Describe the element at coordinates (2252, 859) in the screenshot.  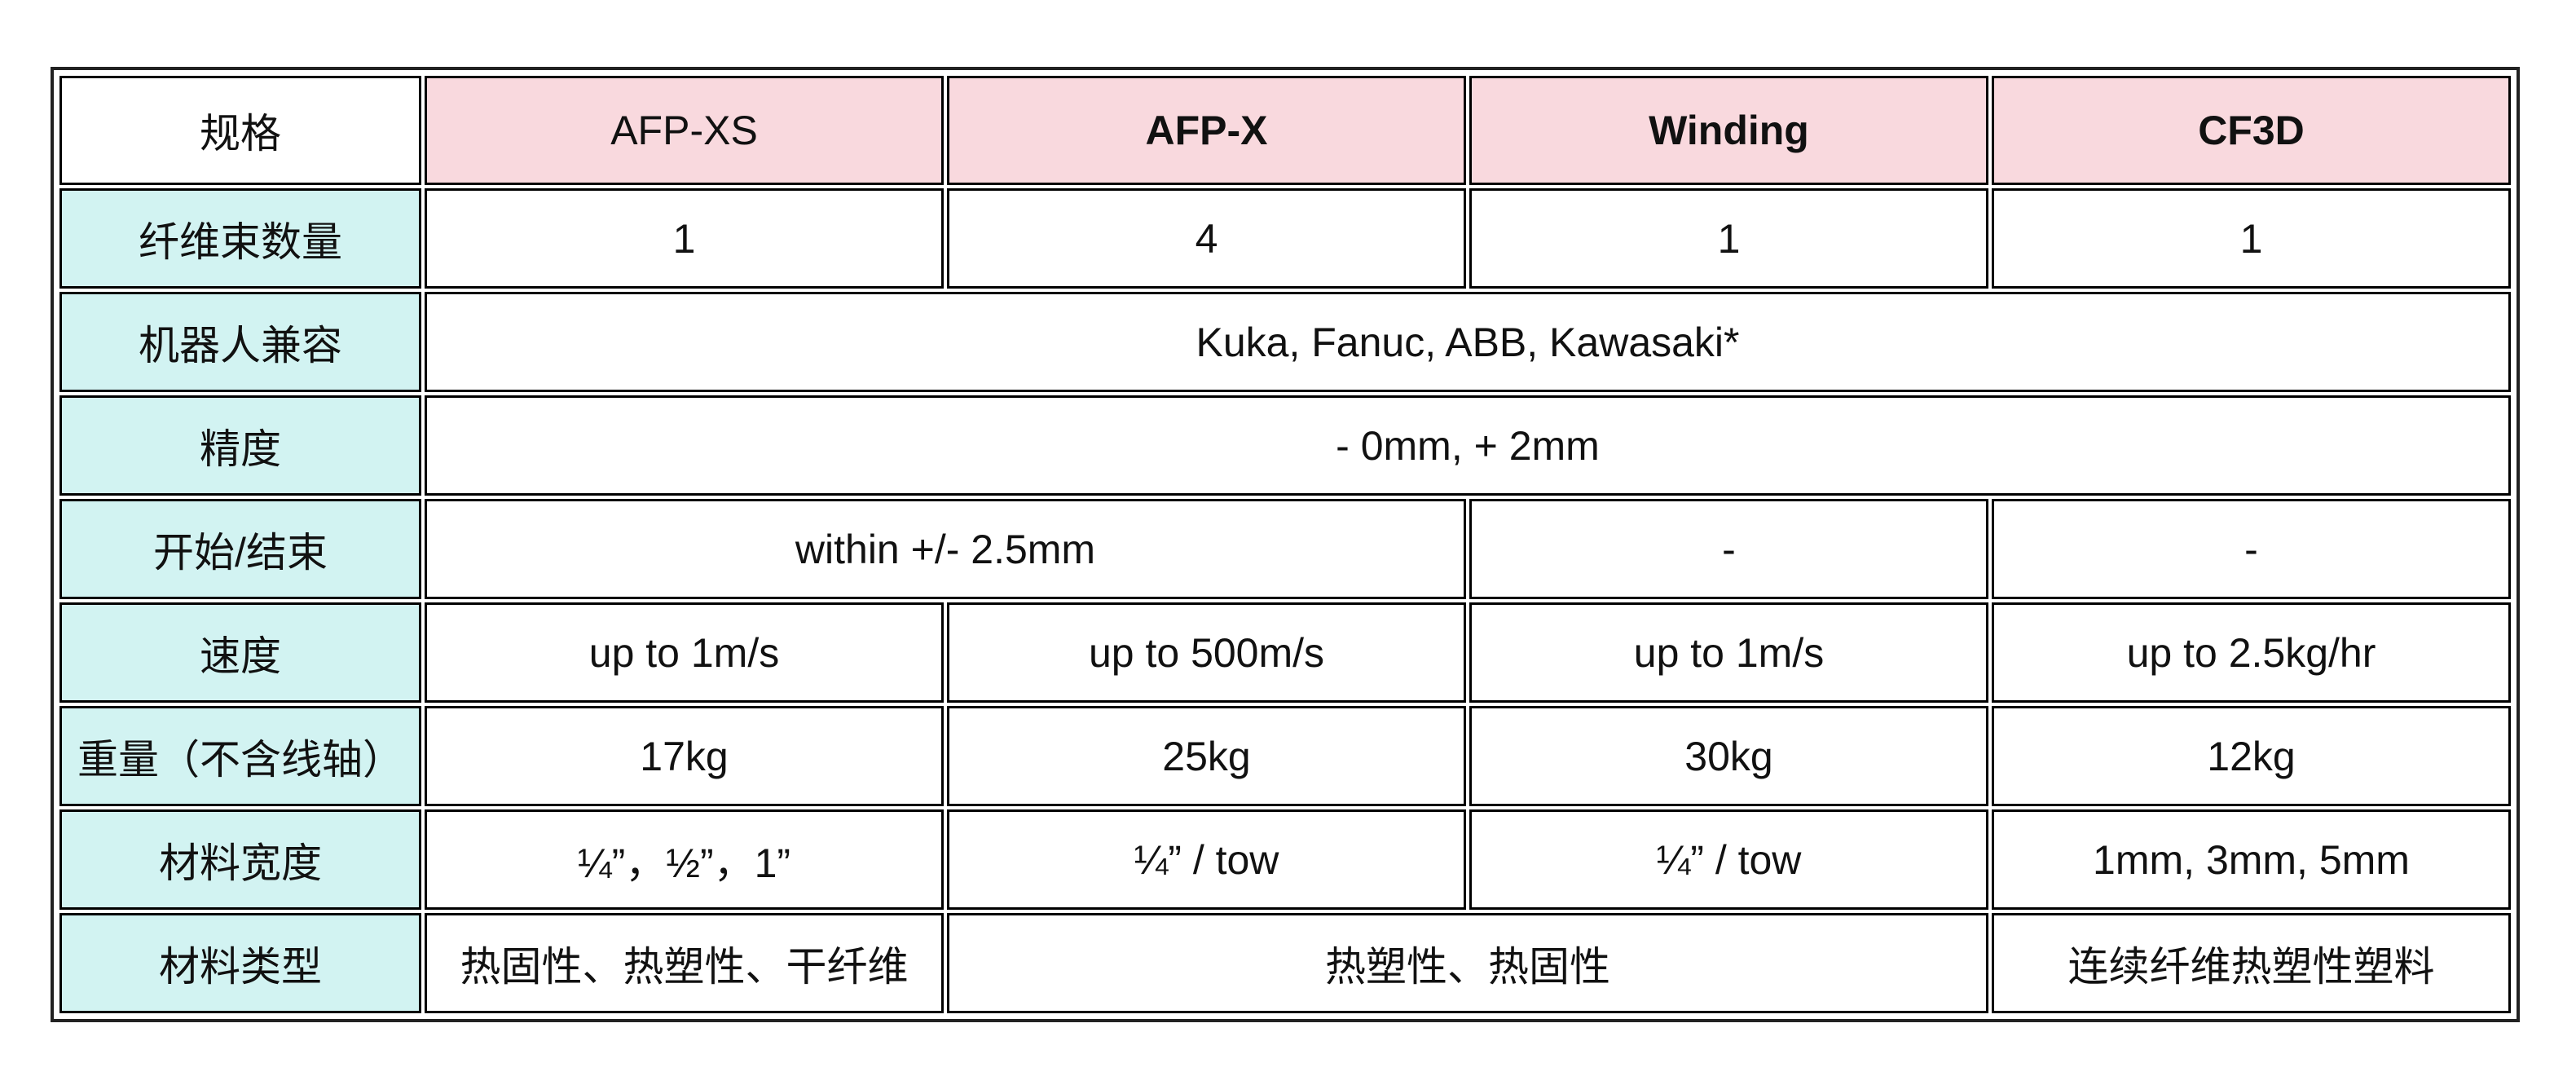
I see `table-cell: 1mm, 3mm, 5mm` at that location.